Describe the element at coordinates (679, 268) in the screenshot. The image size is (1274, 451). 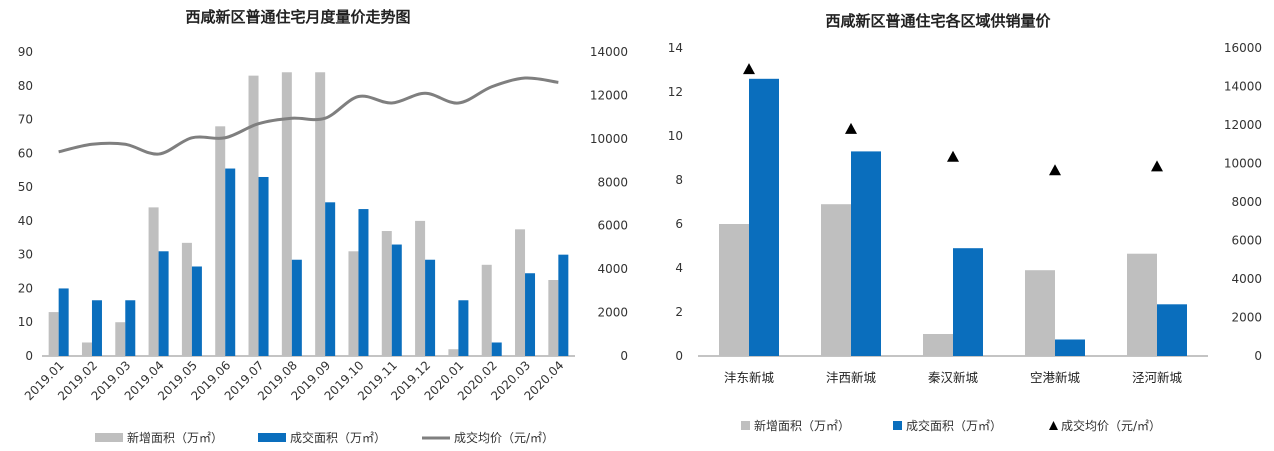
I see `chart2-ytick-left-2: 4` at that location.